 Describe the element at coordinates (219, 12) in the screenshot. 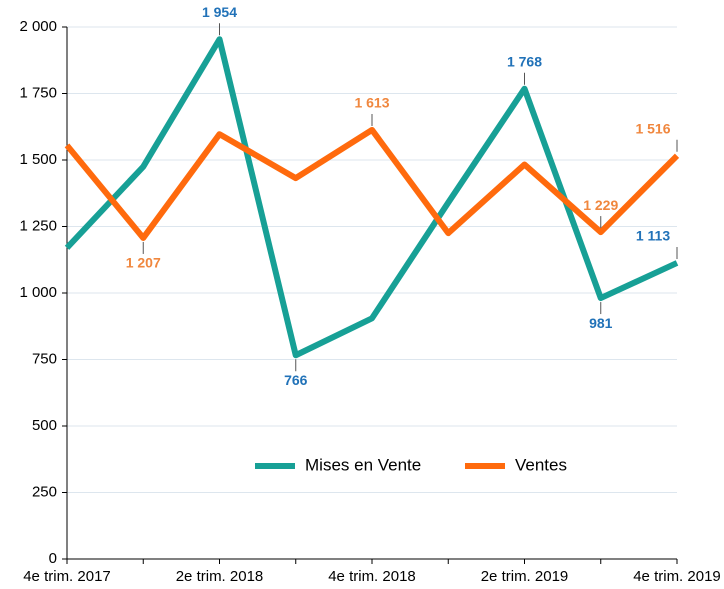

I see `data-label: 1 954` at that location.